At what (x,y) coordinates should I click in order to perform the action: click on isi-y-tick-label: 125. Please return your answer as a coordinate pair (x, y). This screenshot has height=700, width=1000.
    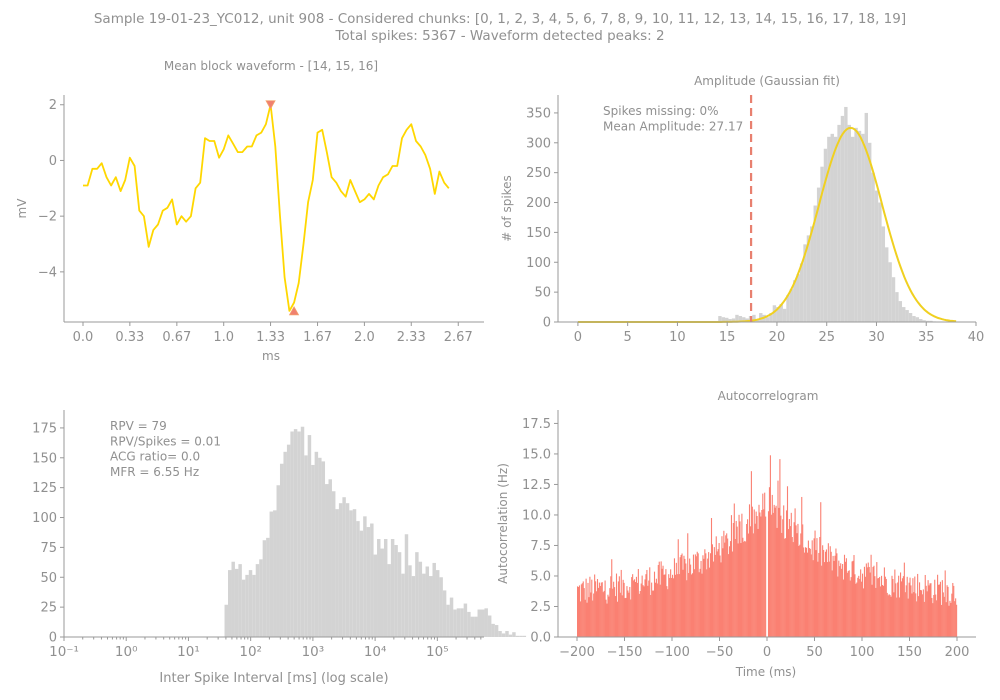
    Looking at the image, I should click on (44, 488).